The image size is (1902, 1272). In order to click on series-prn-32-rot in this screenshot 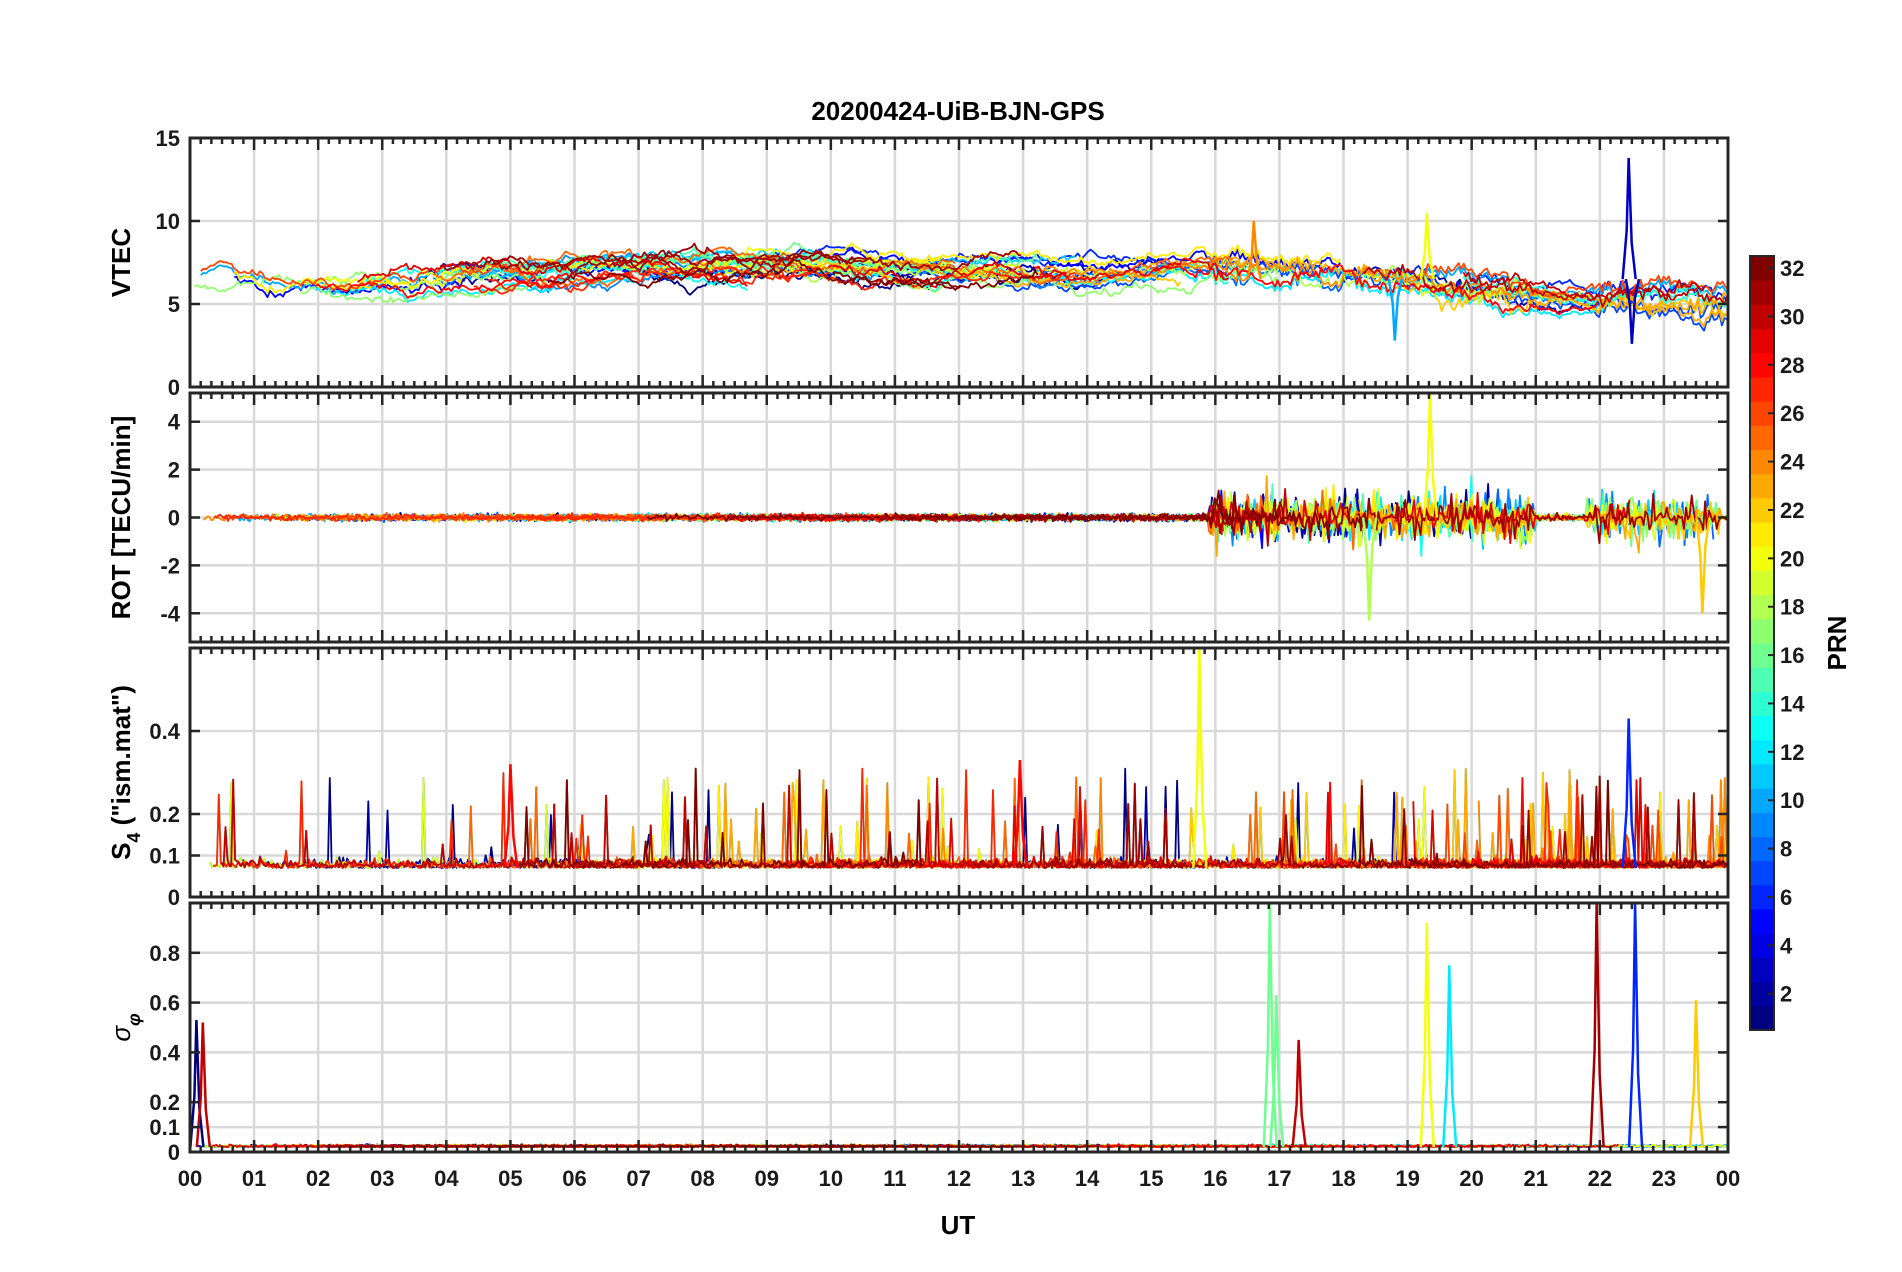, I will do `click(1168, 514)`.